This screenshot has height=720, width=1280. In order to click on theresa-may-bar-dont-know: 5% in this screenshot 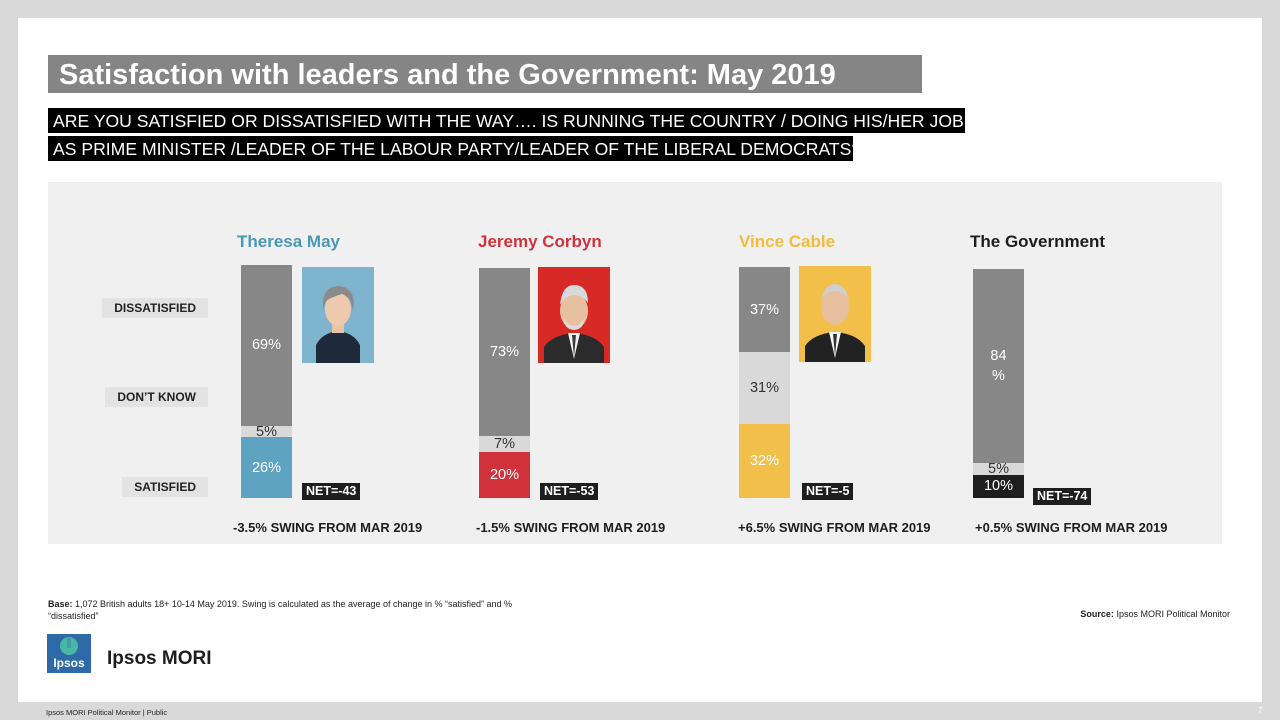, I will do `click(266, 432)`.